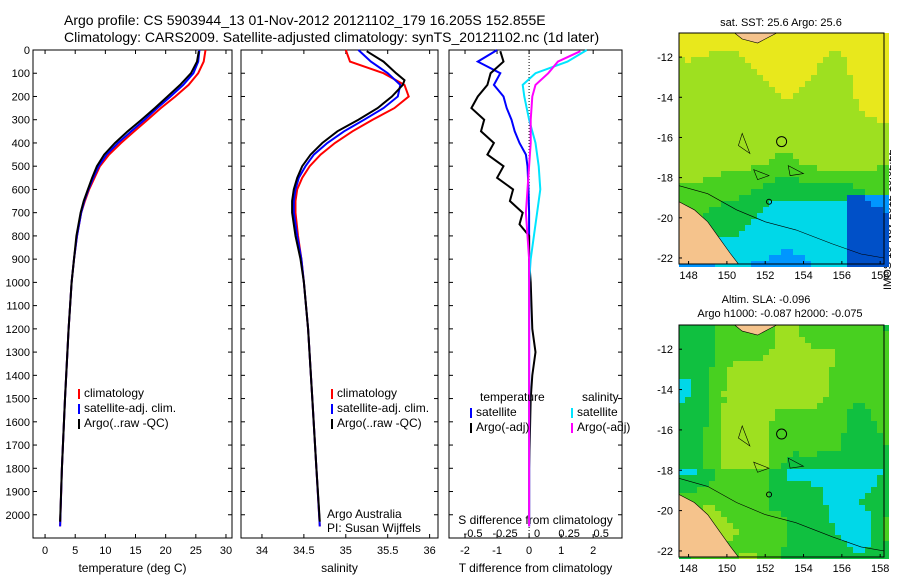  Describe the element at coordinates (196, 551) in the screenshot. I see `xtick-label: 25` at that location.